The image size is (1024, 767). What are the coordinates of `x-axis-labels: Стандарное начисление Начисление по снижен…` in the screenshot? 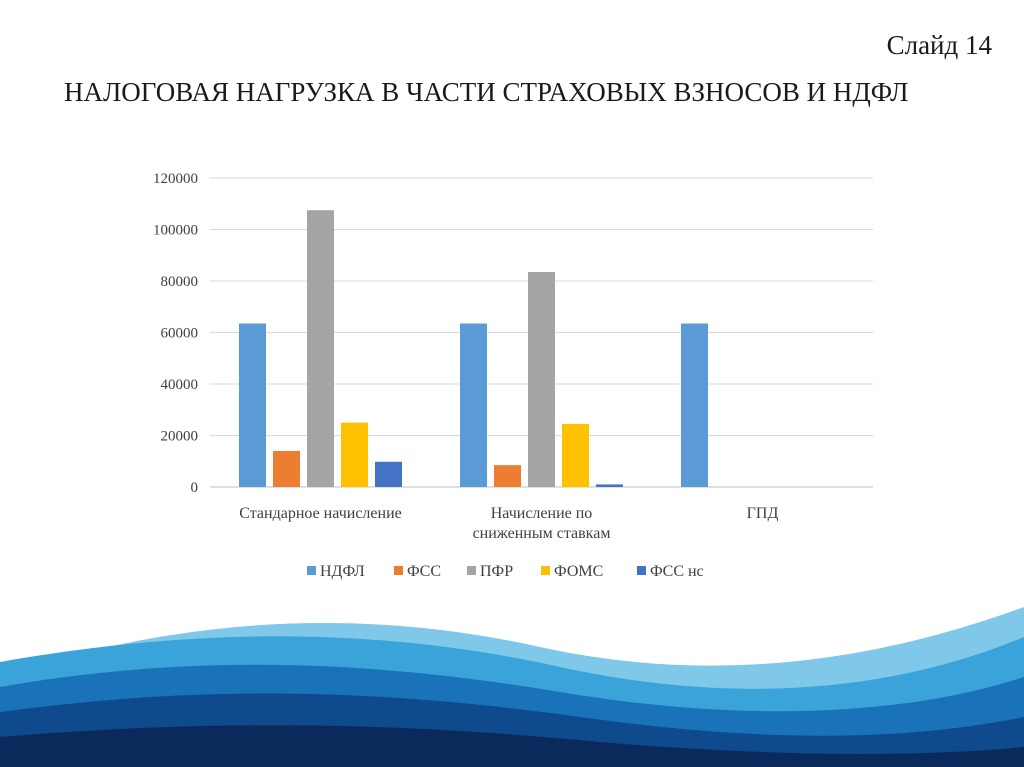 It's located at (508, 523).